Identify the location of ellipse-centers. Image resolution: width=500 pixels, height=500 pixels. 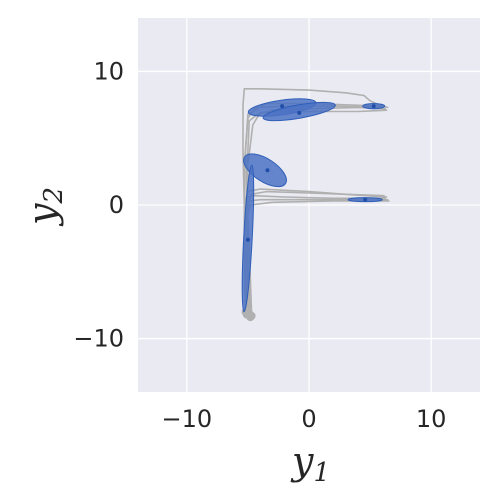
(310, 173).